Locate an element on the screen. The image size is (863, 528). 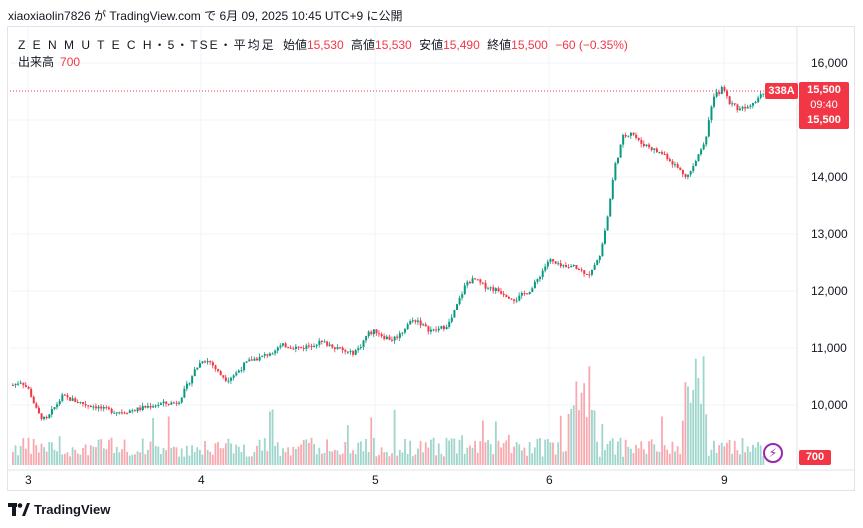
alert-icon: ⚡ is located at coordinates (773, 453).